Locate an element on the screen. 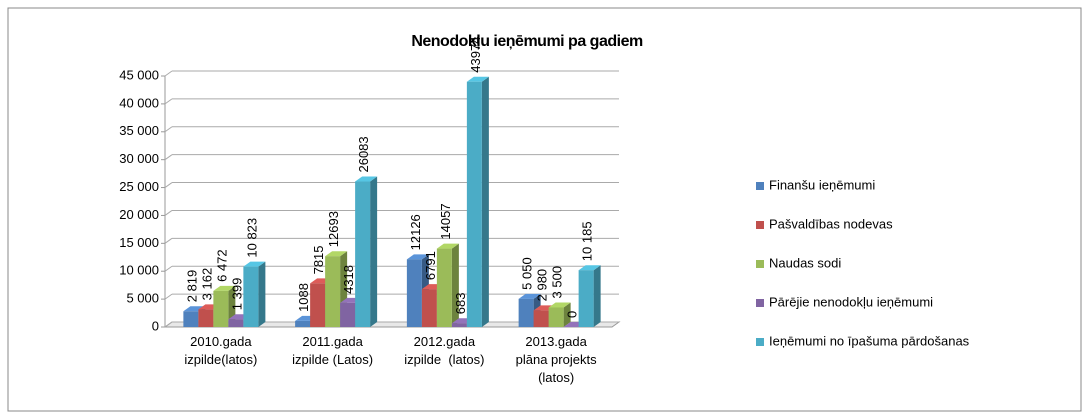 The image size is (1089, 419). x-tick-label: 2013.gada plāna projekts (latos) is located at coordinates (556, 359).